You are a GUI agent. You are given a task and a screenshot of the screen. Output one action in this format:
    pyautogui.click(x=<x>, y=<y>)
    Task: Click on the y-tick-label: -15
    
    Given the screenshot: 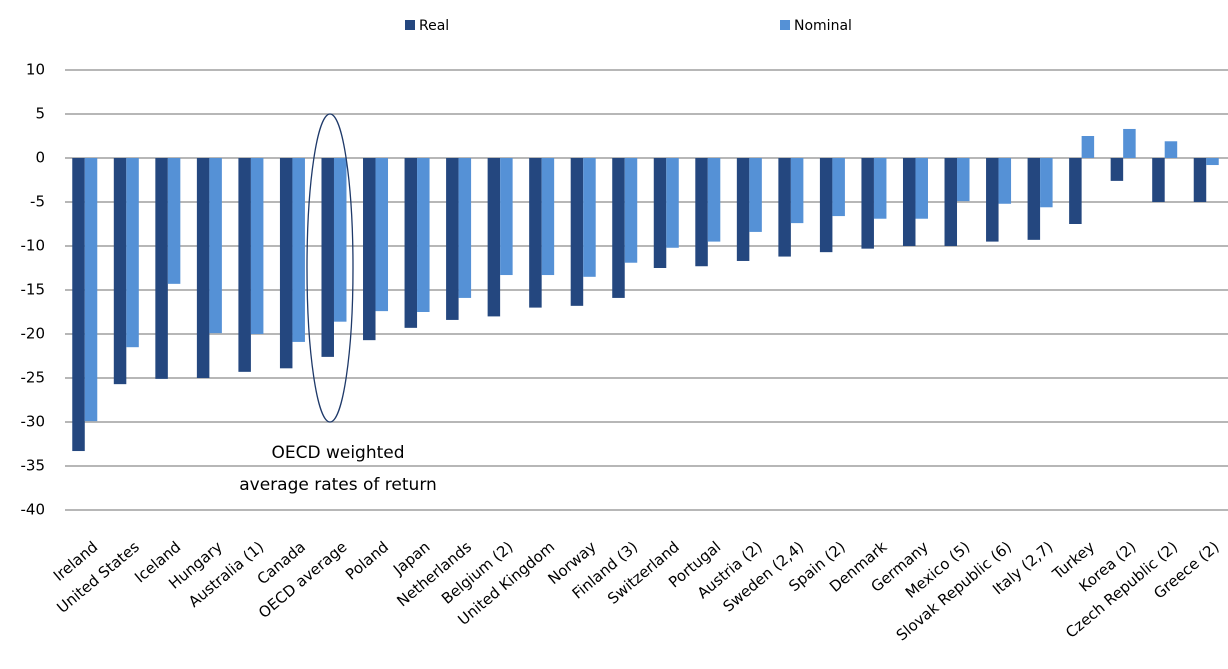 What is the action you would take?
    pyautogui.click(x=33, y=290)
    